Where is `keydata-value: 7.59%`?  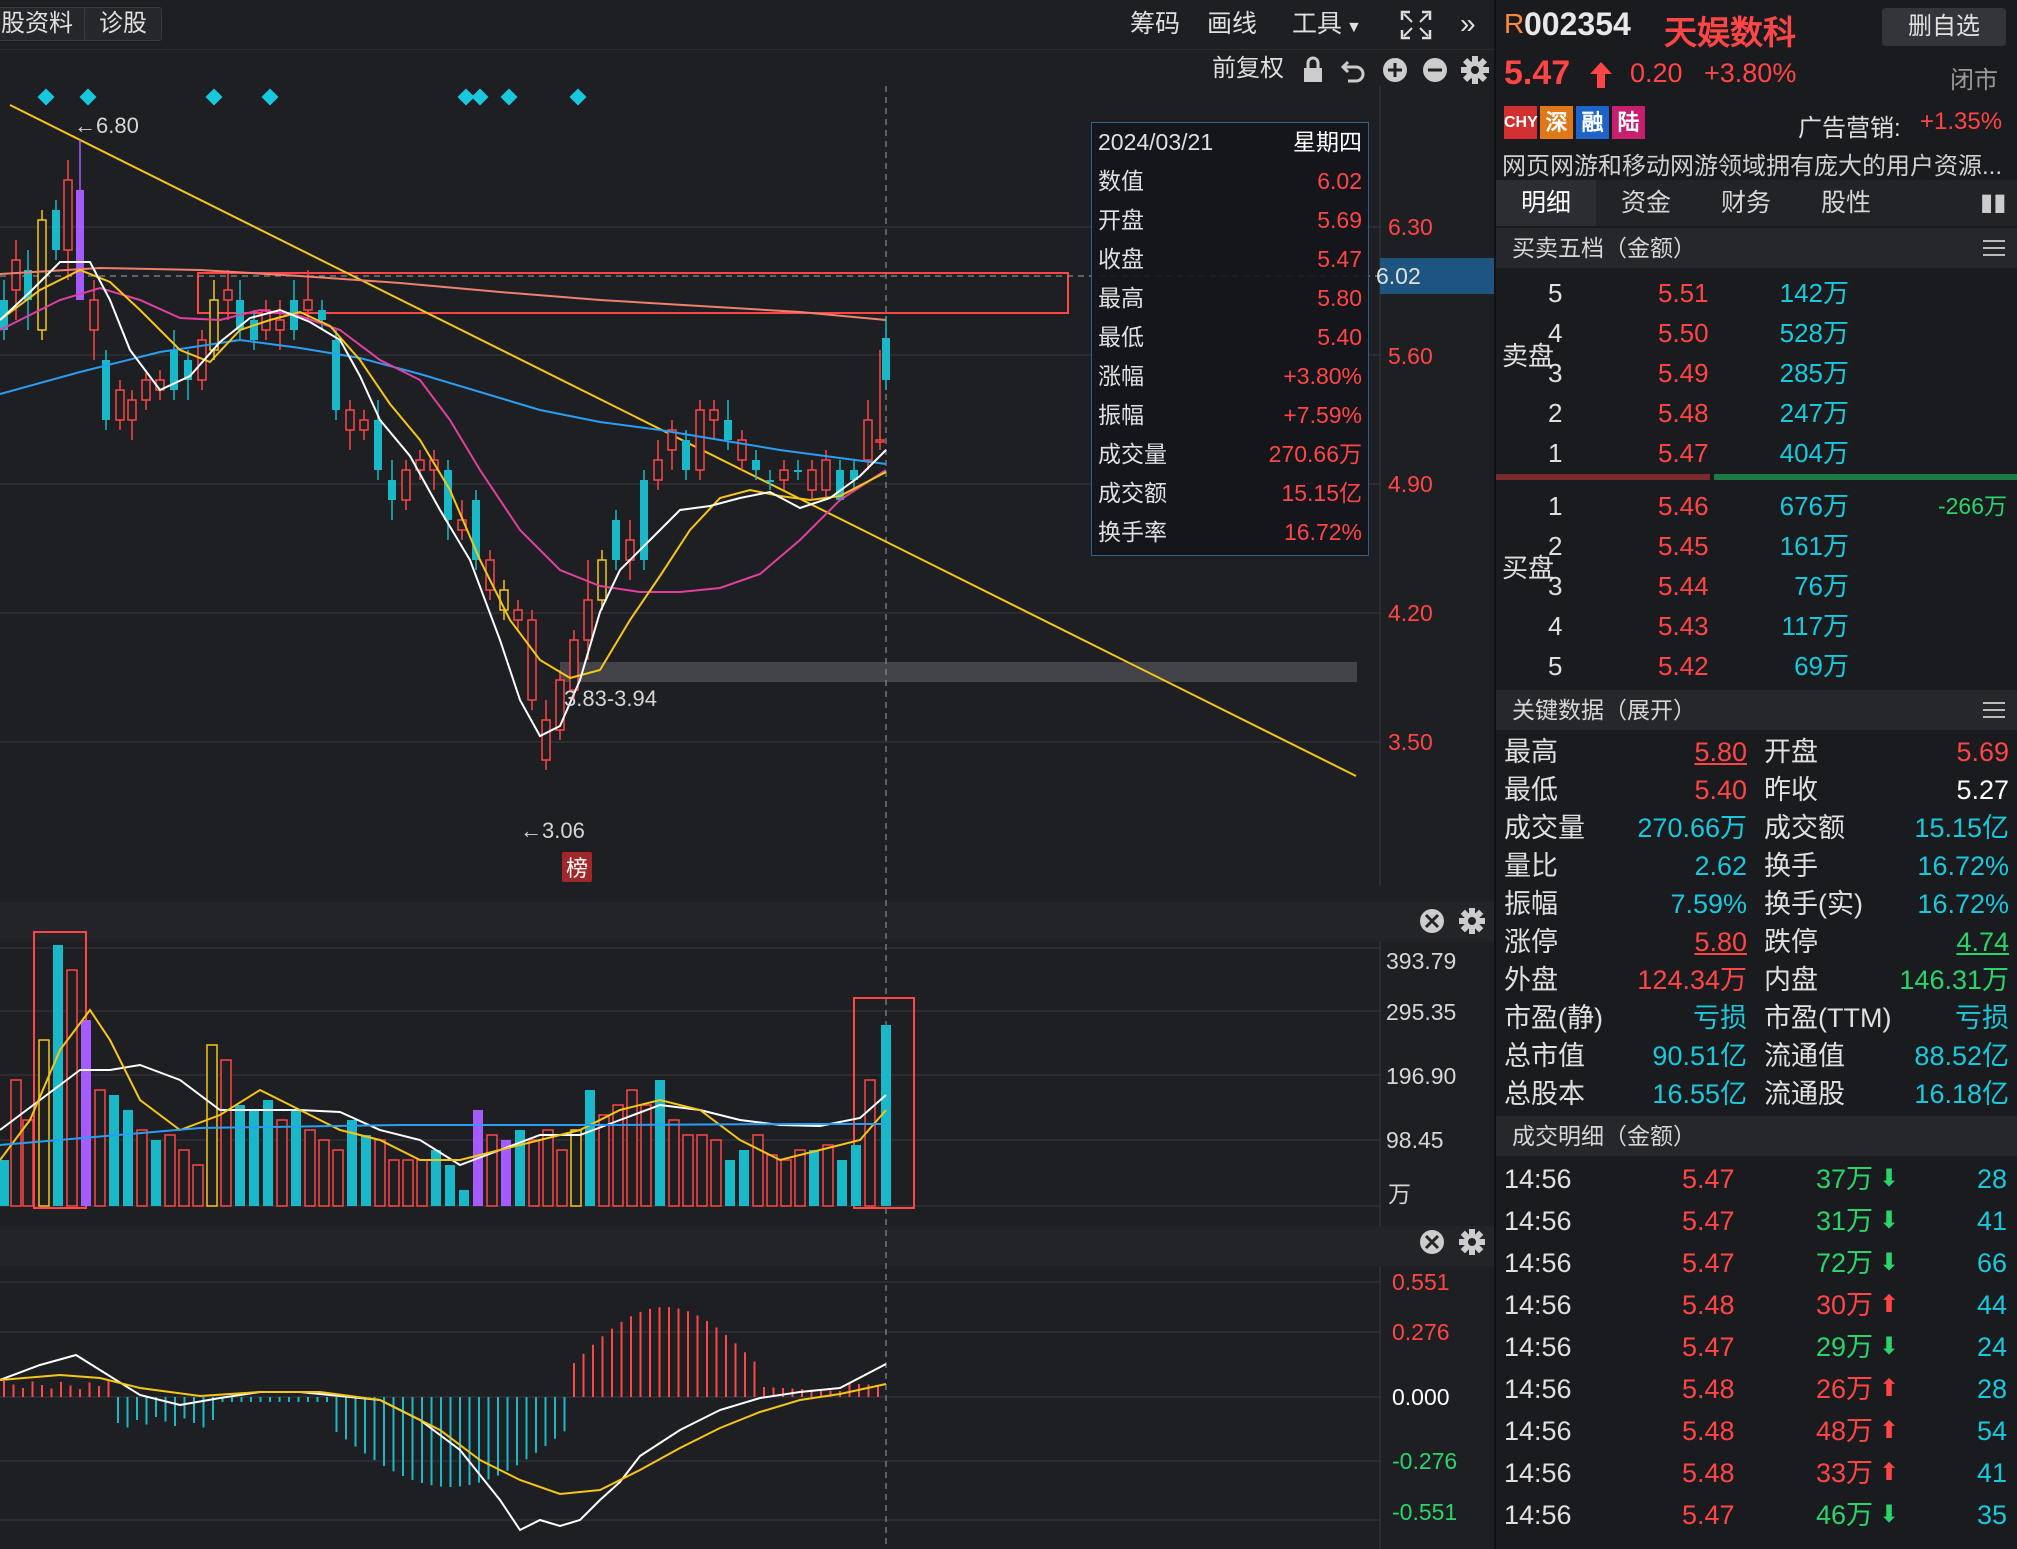 keydata-value: 7.59% is located at coordinates (1708, 904).